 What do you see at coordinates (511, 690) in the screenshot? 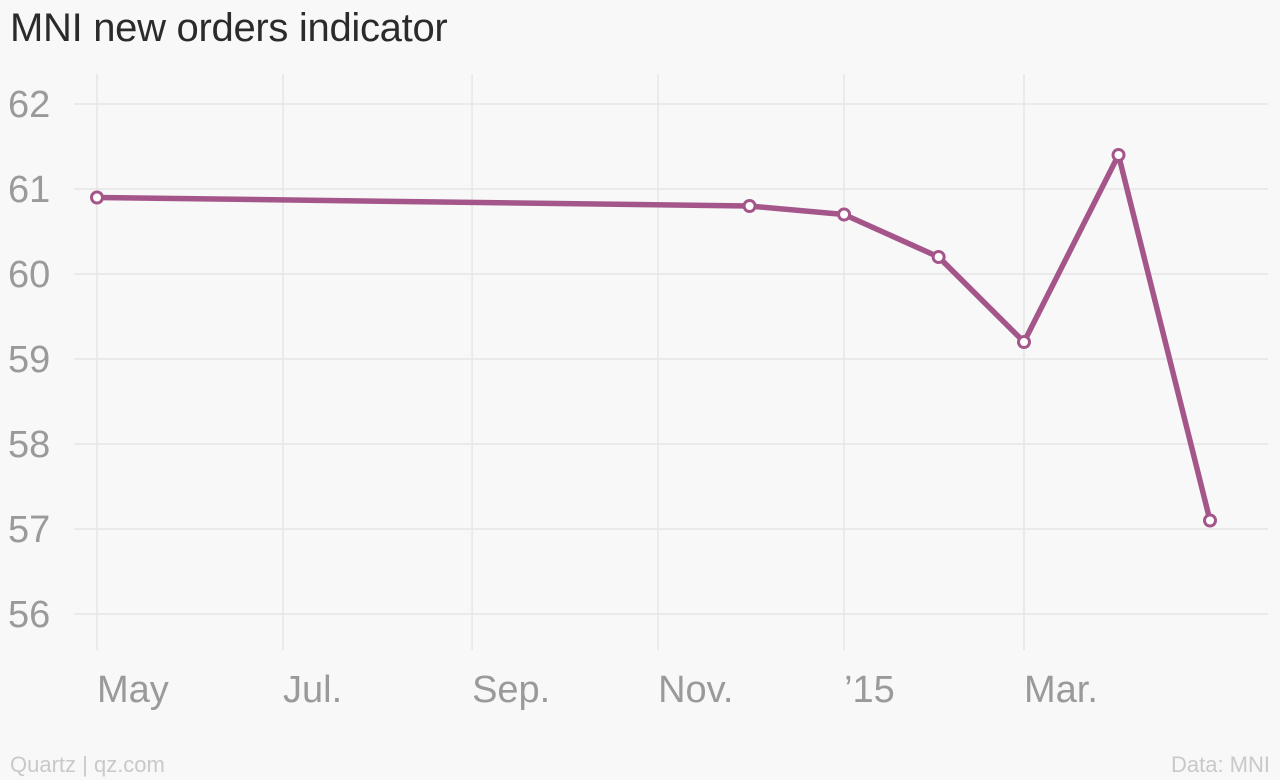
I see `x-tick-label: Sep.` at bounding box center [511, 690].